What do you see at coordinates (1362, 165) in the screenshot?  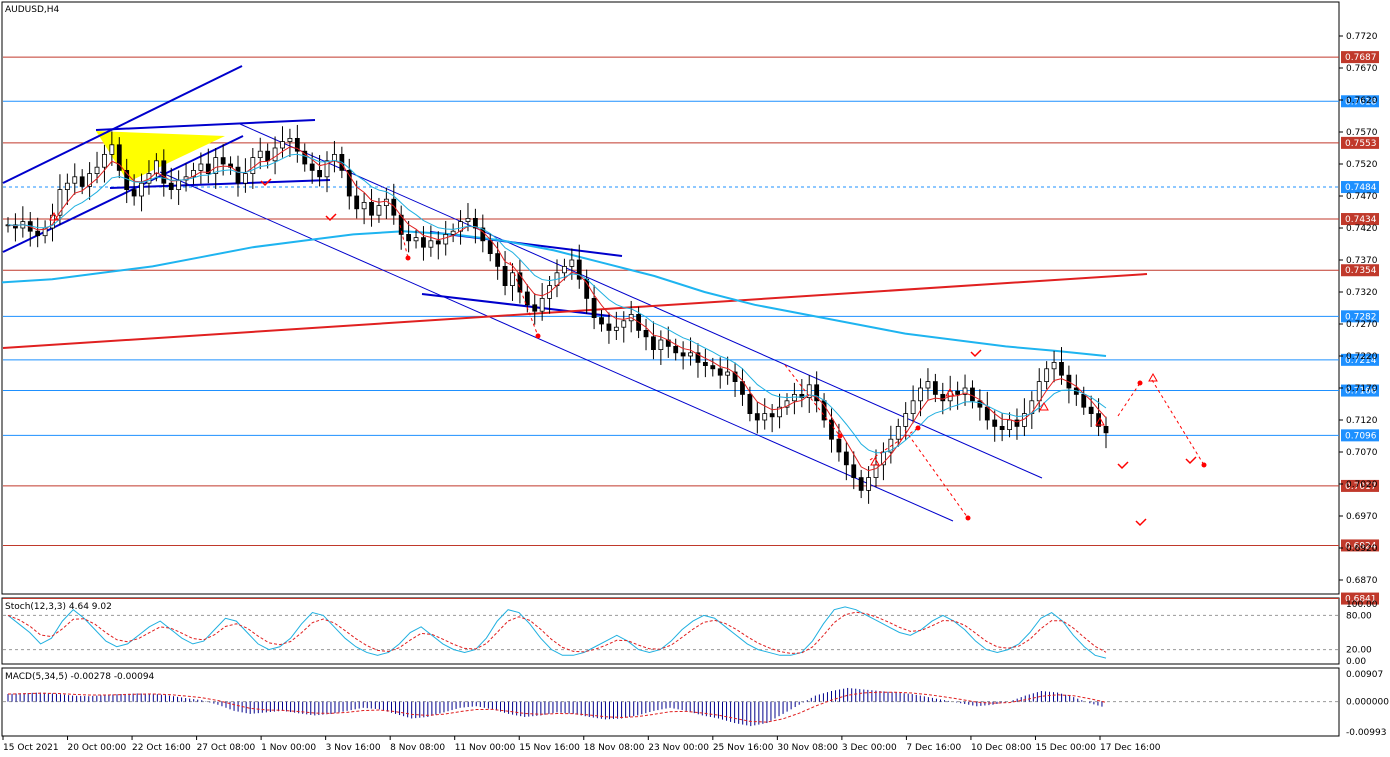 I see `price-tick-label: 0.7520` at bounding box center [1362, 165].